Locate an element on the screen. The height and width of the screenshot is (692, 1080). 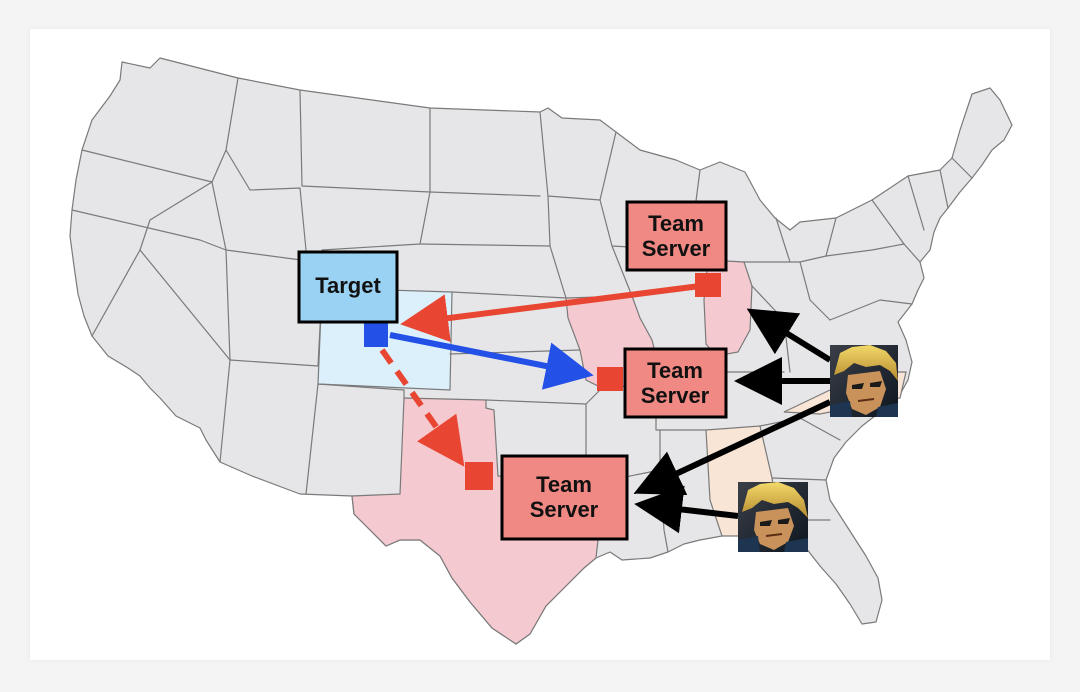
team-server-box-bottom: Team Server is located at coordinates (564, 497).